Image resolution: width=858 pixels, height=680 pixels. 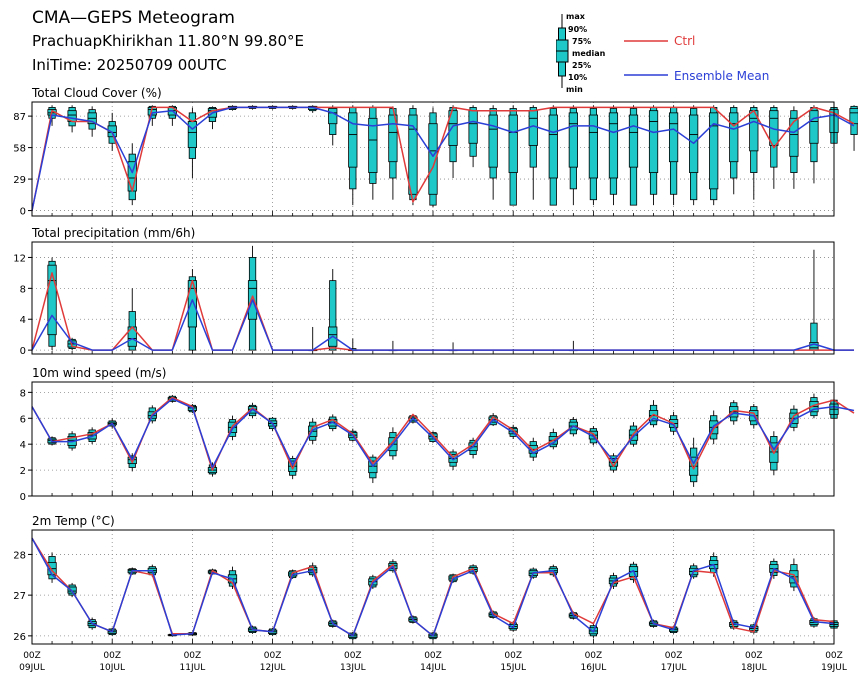 I want to click on panel-1-ctrl-line, so click(x=442, y=311).